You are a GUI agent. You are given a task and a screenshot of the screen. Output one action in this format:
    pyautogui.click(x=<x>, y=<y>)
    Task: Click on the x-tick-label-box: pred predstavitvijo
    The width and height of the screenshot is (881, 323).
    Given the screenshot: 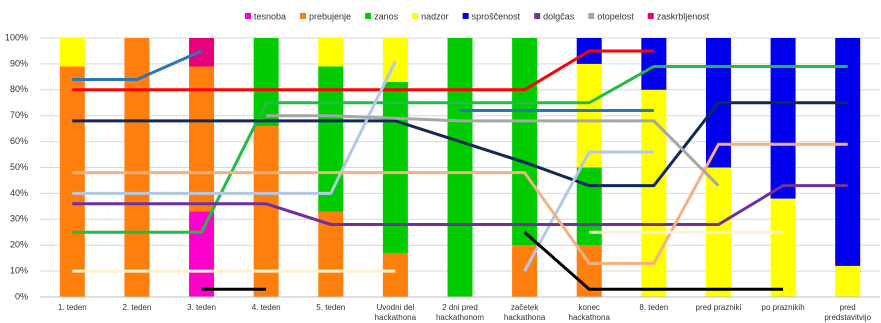 What is the action you would take?
    pyautogui.click(x=848, y=312)
    